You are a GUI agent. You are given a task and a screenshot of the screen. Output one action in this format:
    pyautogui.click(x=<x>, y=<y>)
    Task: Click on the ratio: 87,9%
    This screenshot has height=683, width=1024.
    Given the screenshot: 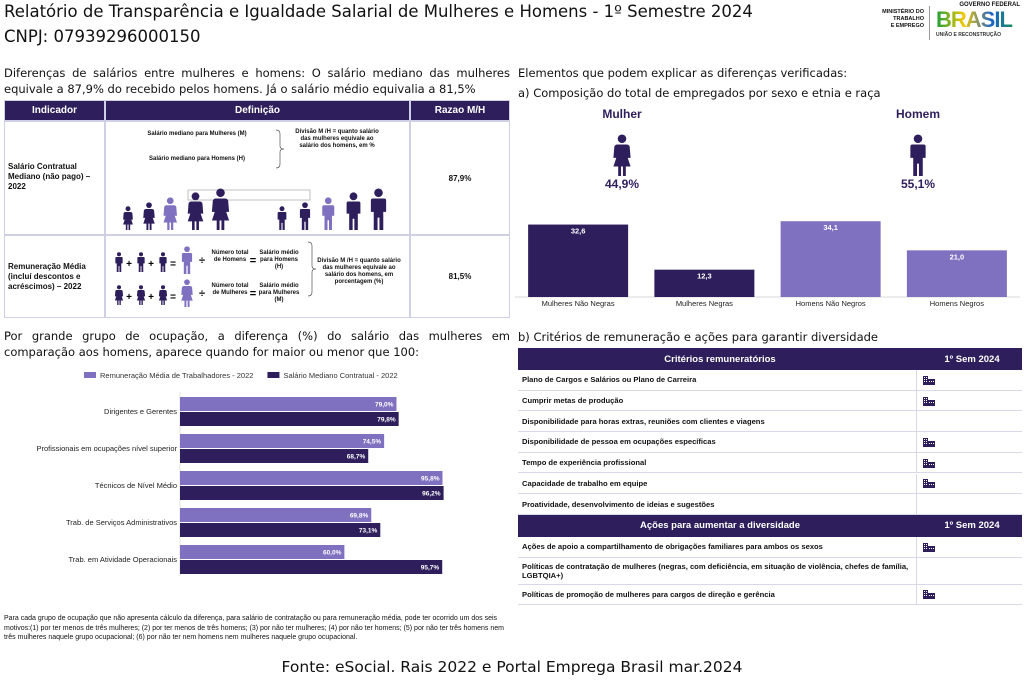 What is the action you would take?
    pyautogui.click(x=460, y=178)
    